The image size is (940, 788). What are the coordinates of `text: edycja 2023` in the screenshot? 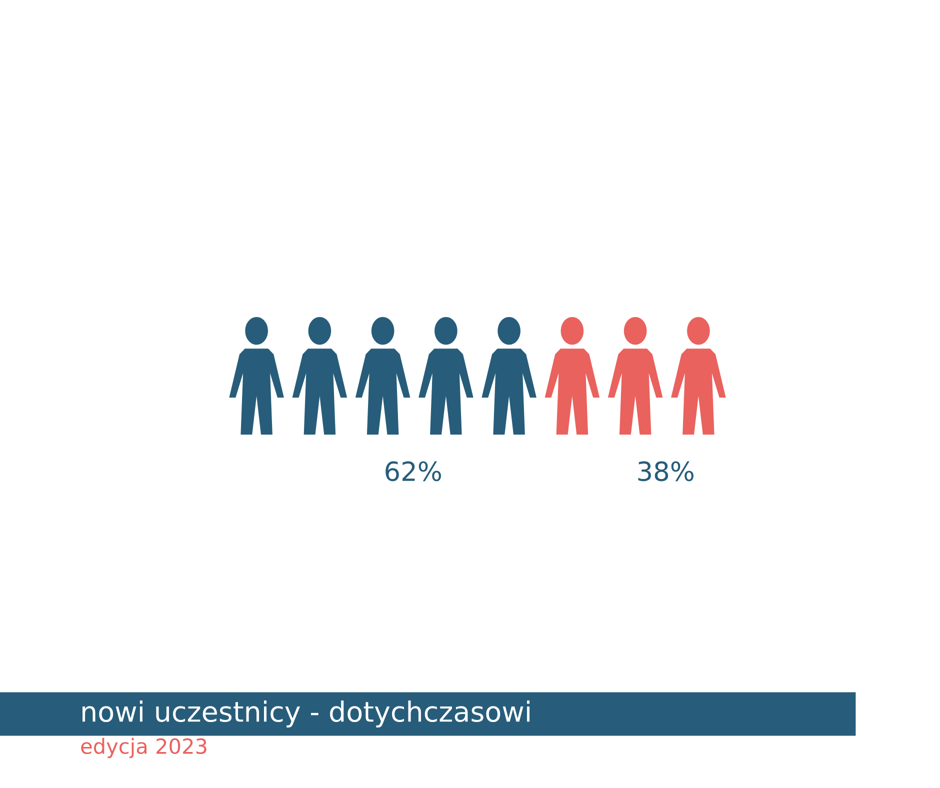 It's located at (143, 748).